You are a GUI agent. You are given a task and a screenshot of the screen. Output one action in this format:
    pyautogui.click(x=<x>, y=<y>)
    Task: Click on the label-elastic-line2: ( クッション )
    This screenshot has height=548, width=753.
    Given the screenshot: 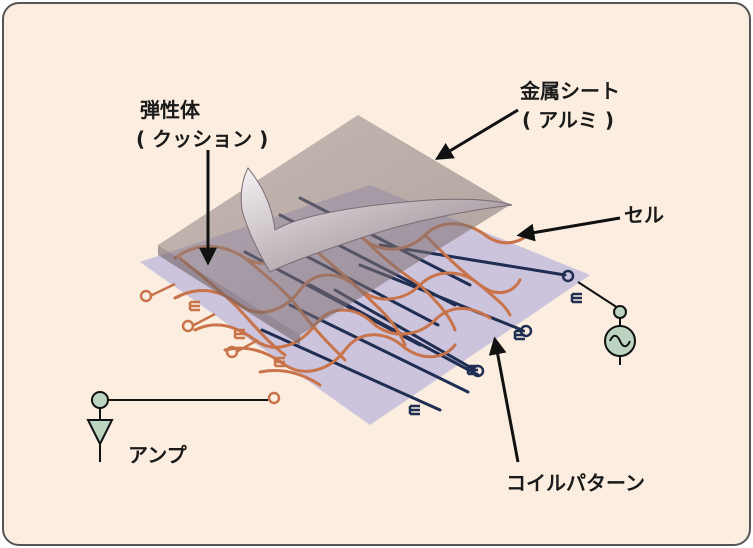 What is the action you would take?
    pyautogui.click(x=202, y=139)
    